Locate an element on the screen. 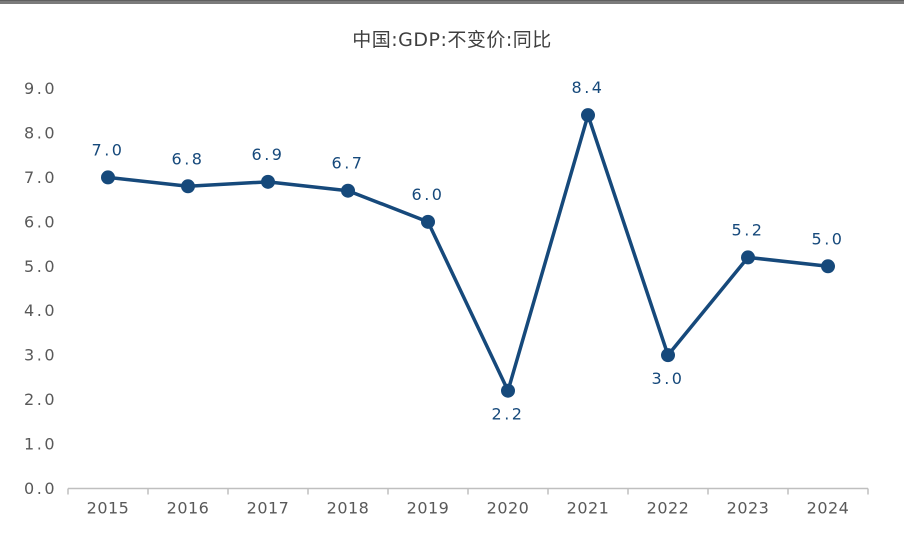 The image size is (904, 556). data-point-2021 is located at coordinates (588, 115).